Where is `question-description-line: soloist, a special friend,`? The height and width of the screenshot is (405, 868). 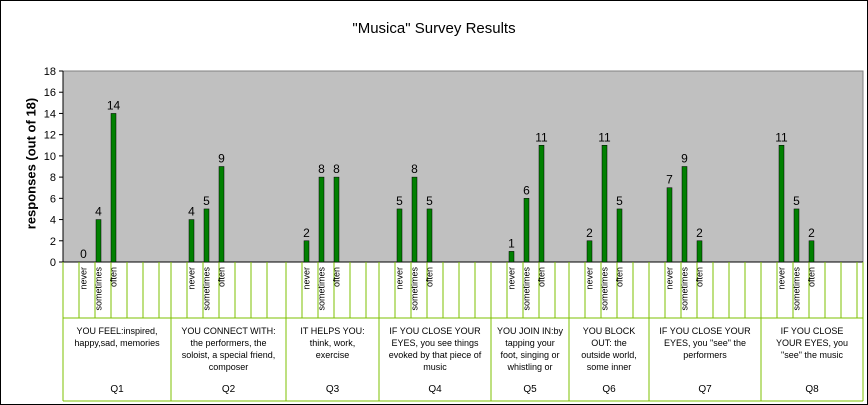 question-description-line: soloist, a special friend, is located at coordinates (229, 355).